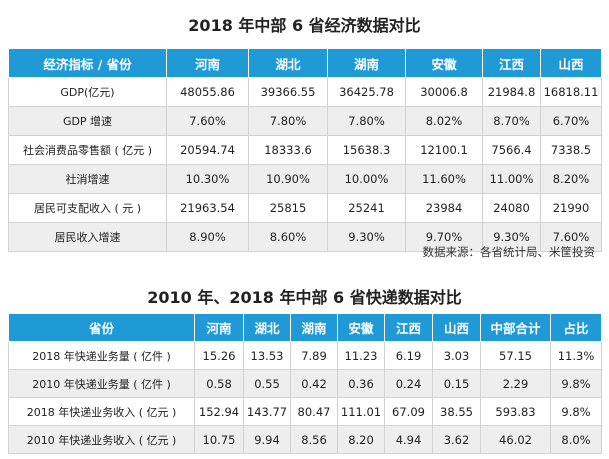 This screenshot has width=609, height=459. What do you see at coordinates (456, 411) in the screenshot?
I see `table-cell: 38.55` at bounding box center [456, 411].